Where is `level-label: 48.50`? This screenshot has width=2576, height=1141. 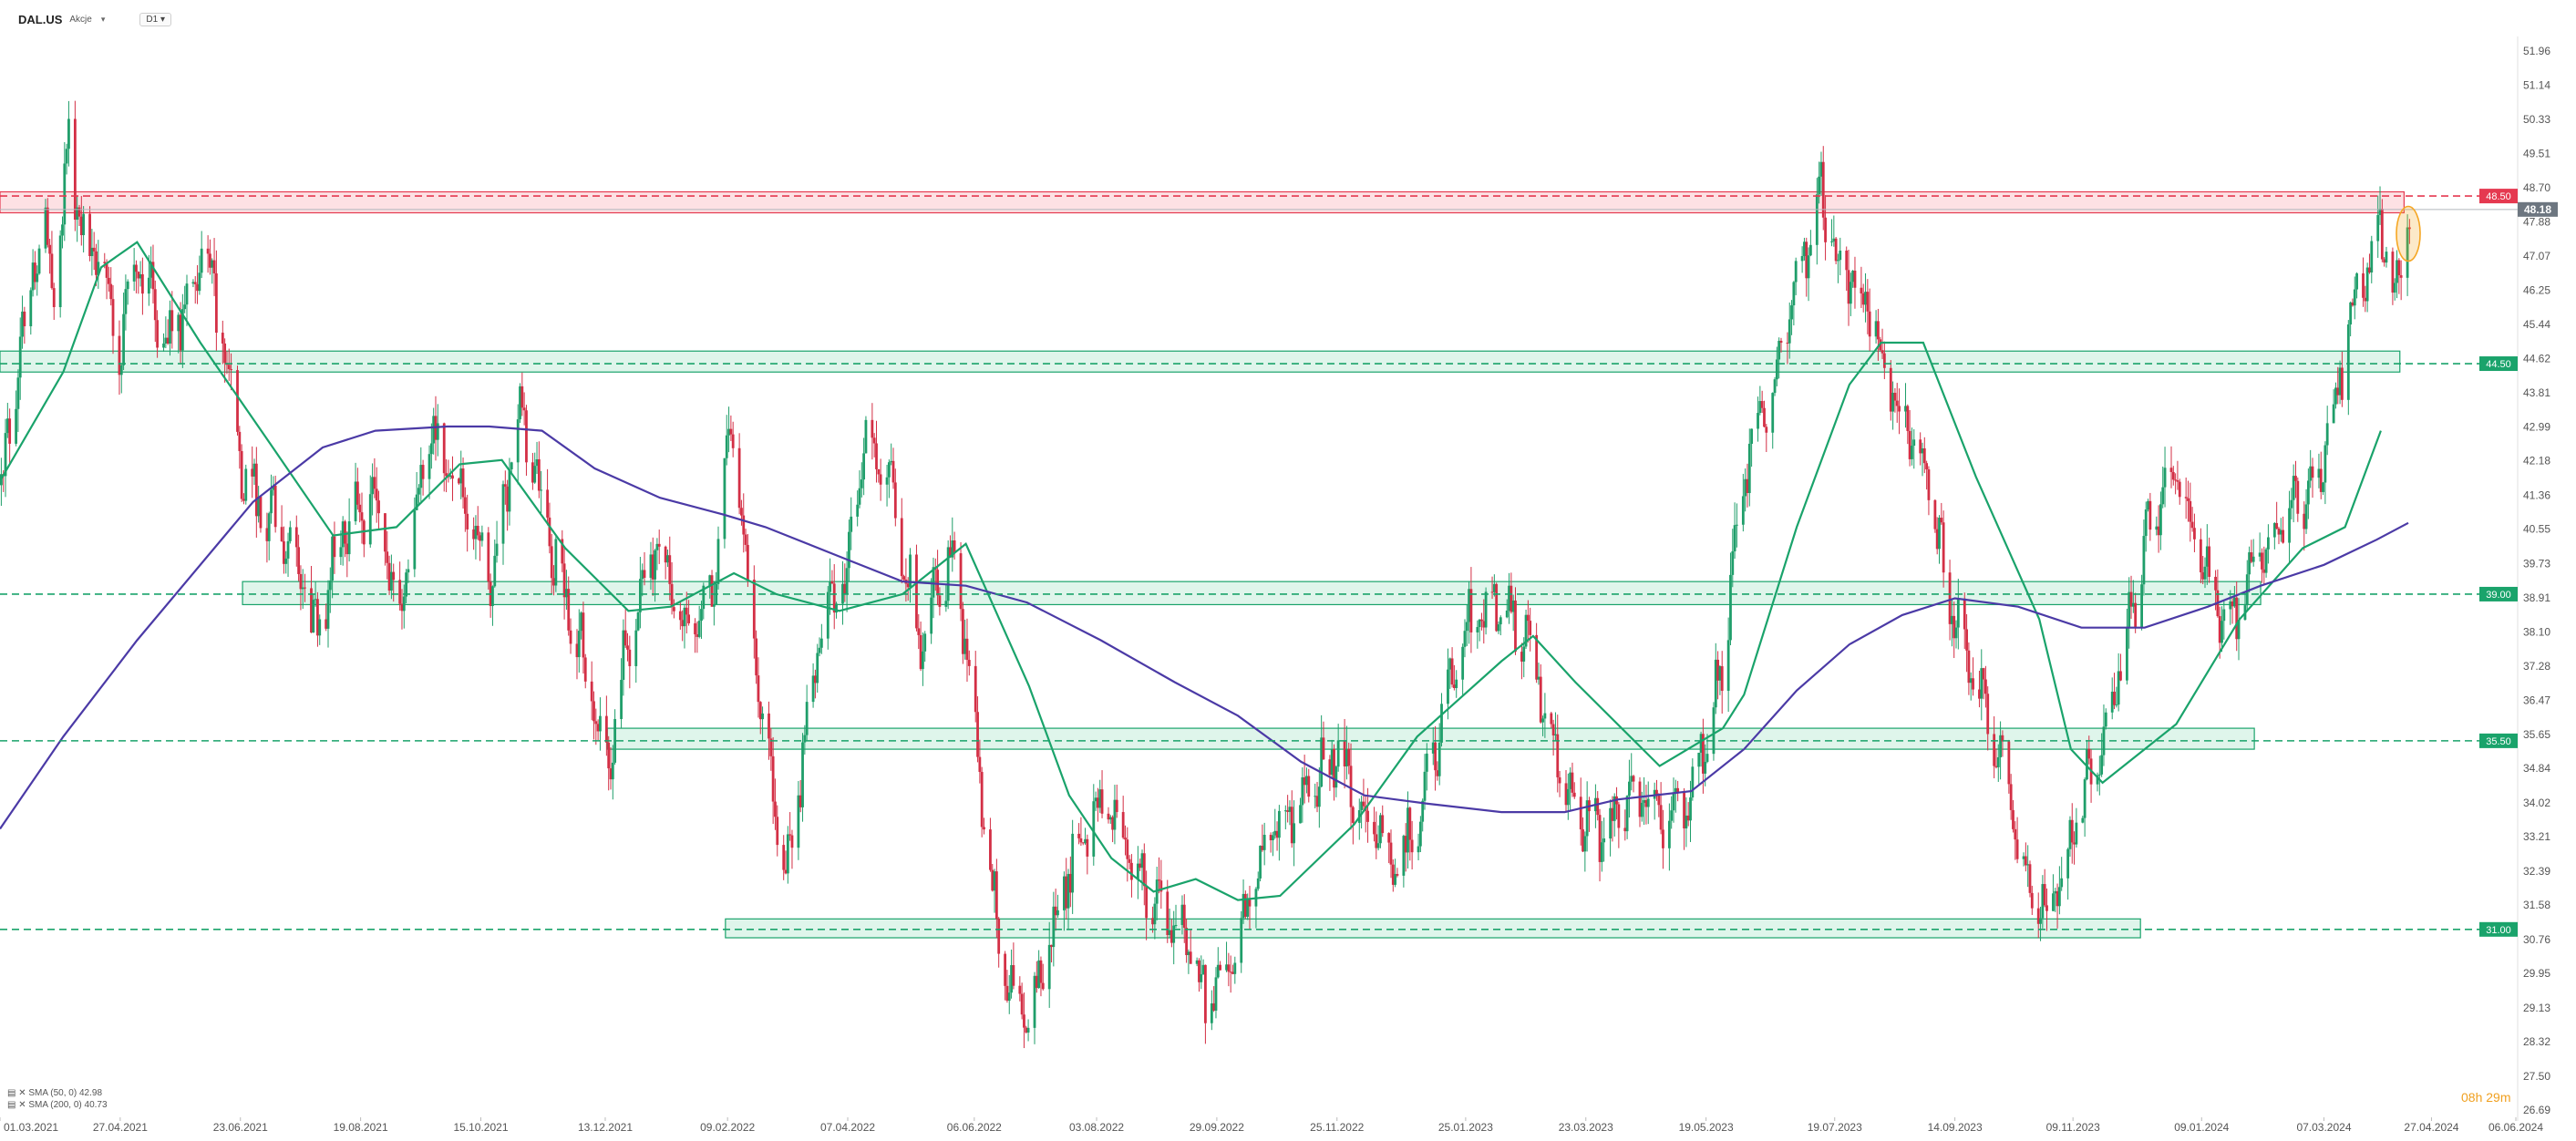 level-label: 48.50 is located at coordinates (2498, 196).